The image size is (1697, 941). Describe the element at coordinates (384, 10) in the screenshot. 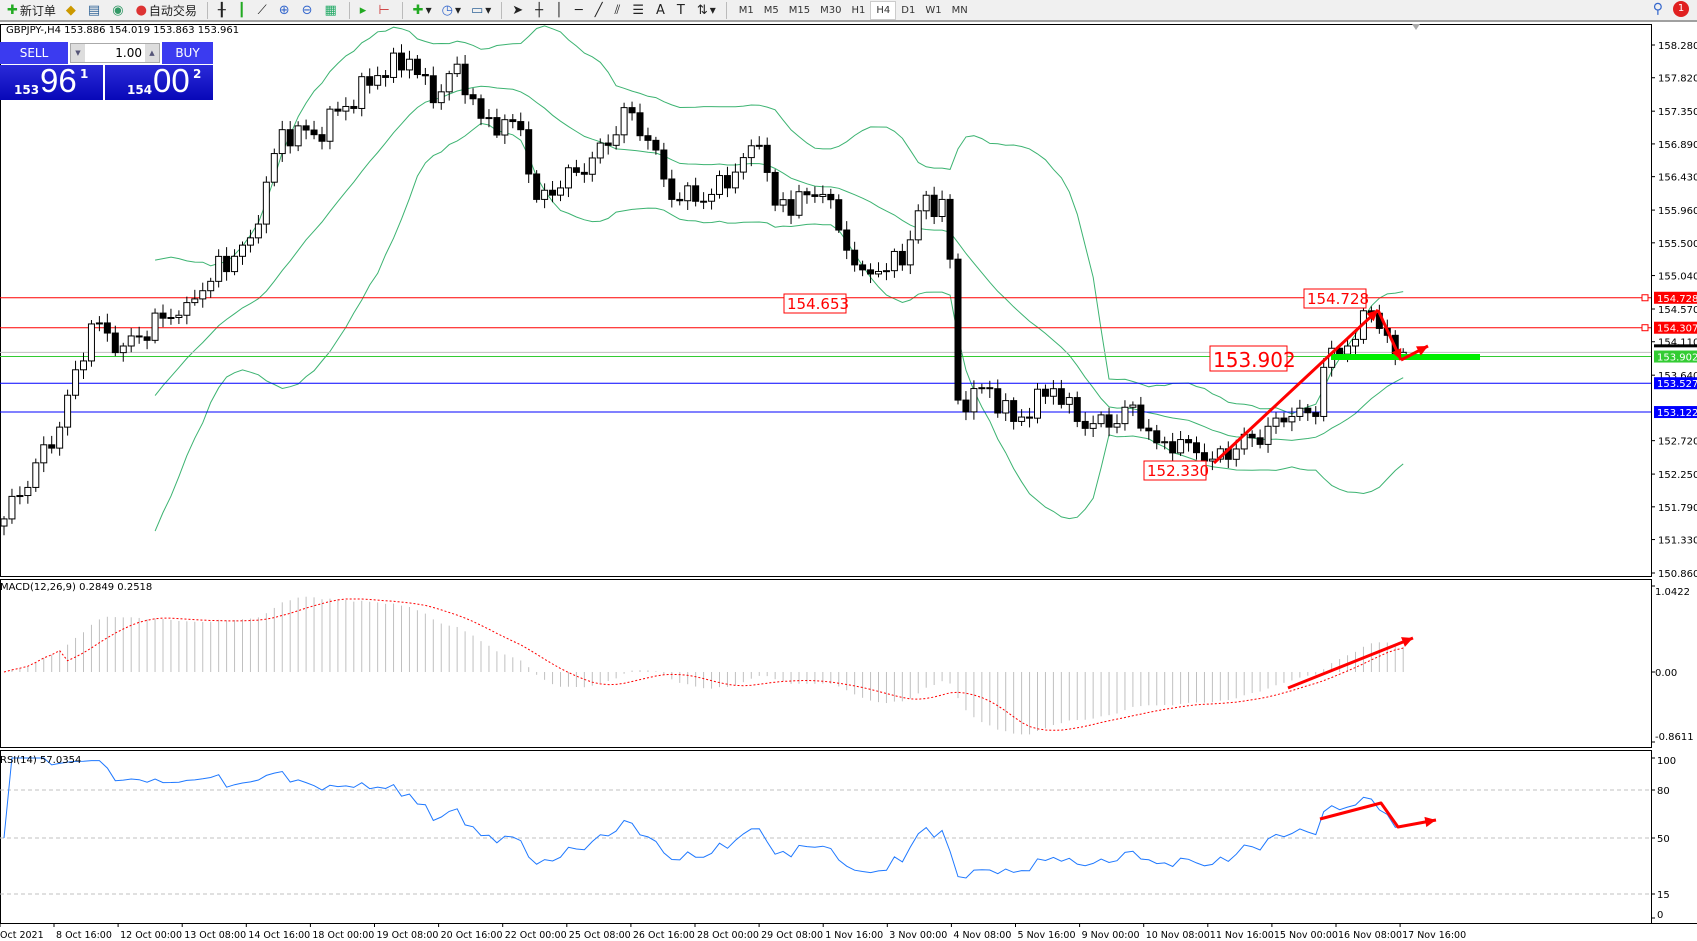

I see `chart-shift-button: ⊢` at that location.